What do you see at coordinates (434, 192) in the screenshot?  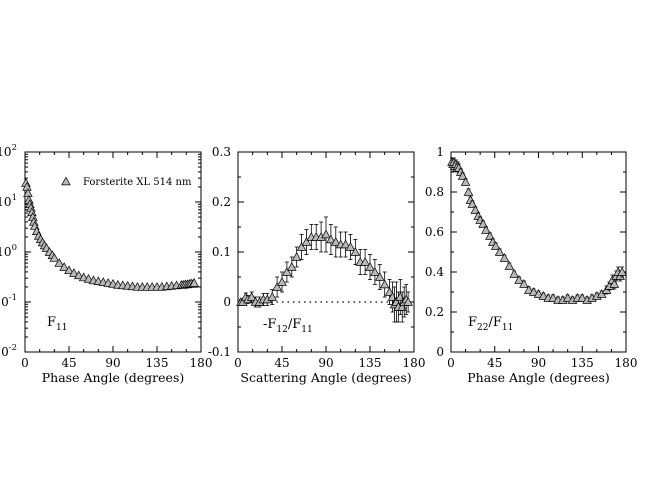 I see `y-tick-label: 0.8` at bounding box center [434, 192].